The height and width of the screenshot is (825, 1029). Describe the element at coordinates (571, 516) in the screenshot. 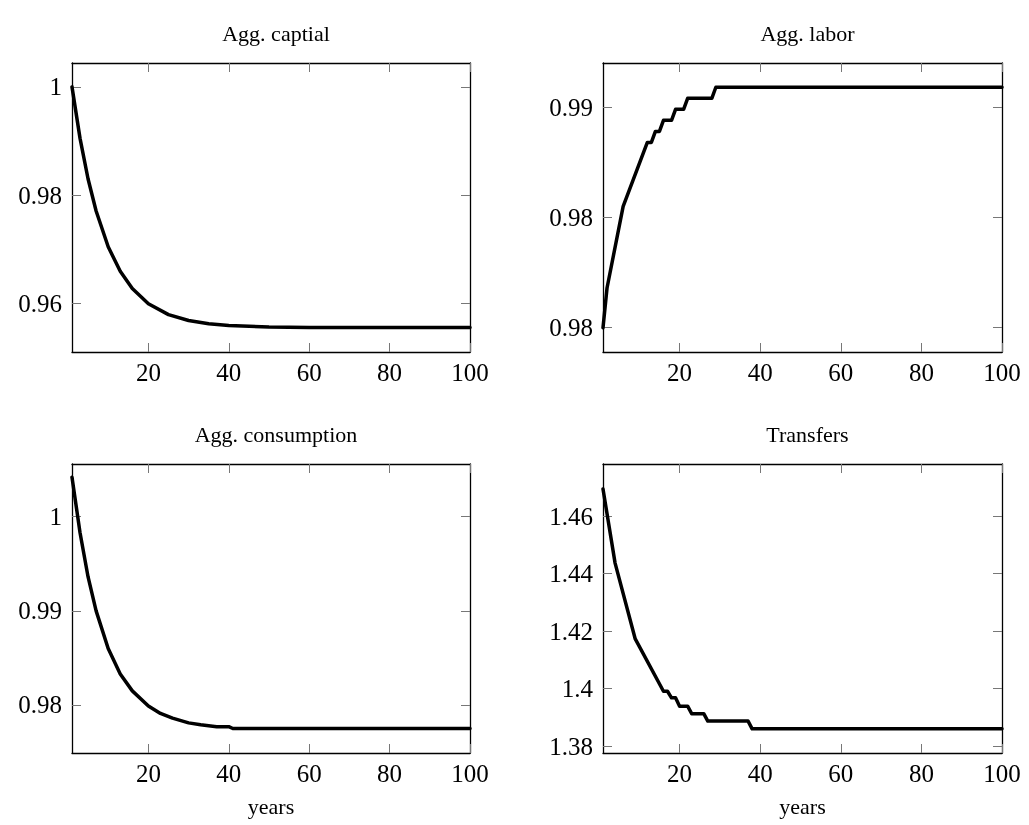

I see `y-tick-label: 1.46` at that location.